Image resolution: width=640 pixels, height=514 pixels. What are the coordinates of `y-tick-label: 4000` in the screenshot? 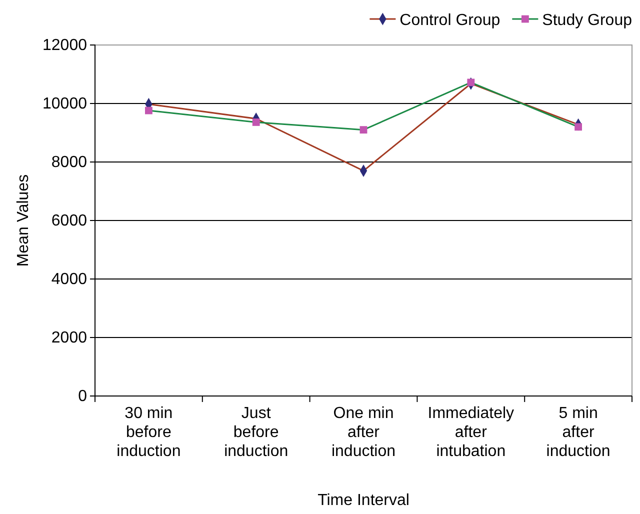 It's located at (69, 279).